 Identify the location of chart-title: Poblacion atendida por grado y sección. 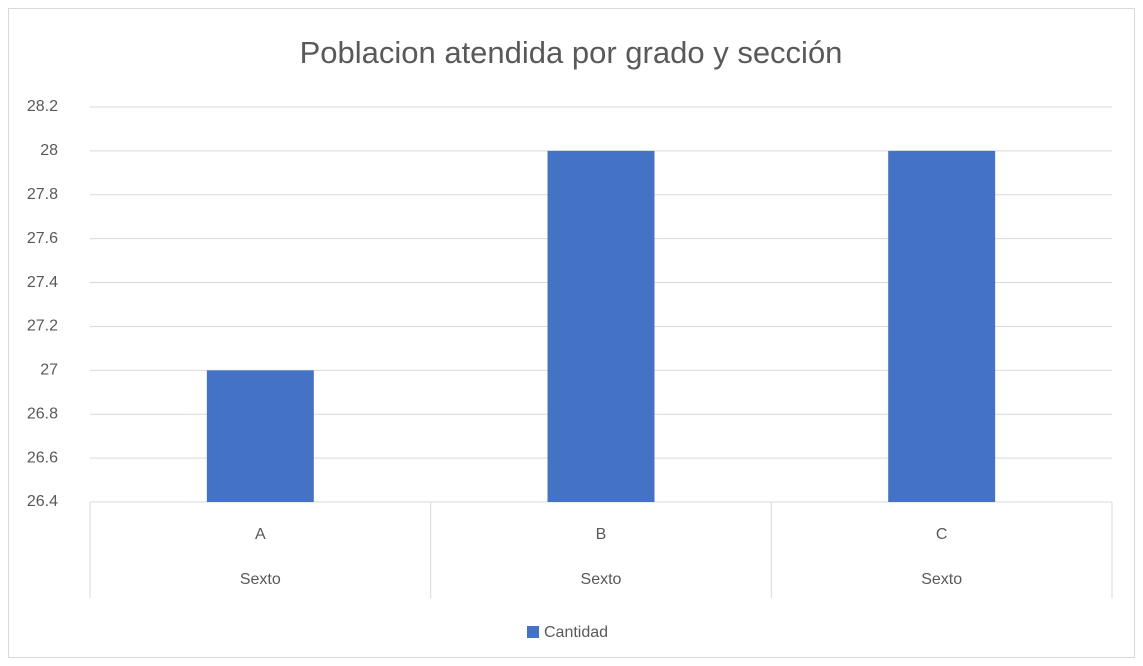
(571, 52).